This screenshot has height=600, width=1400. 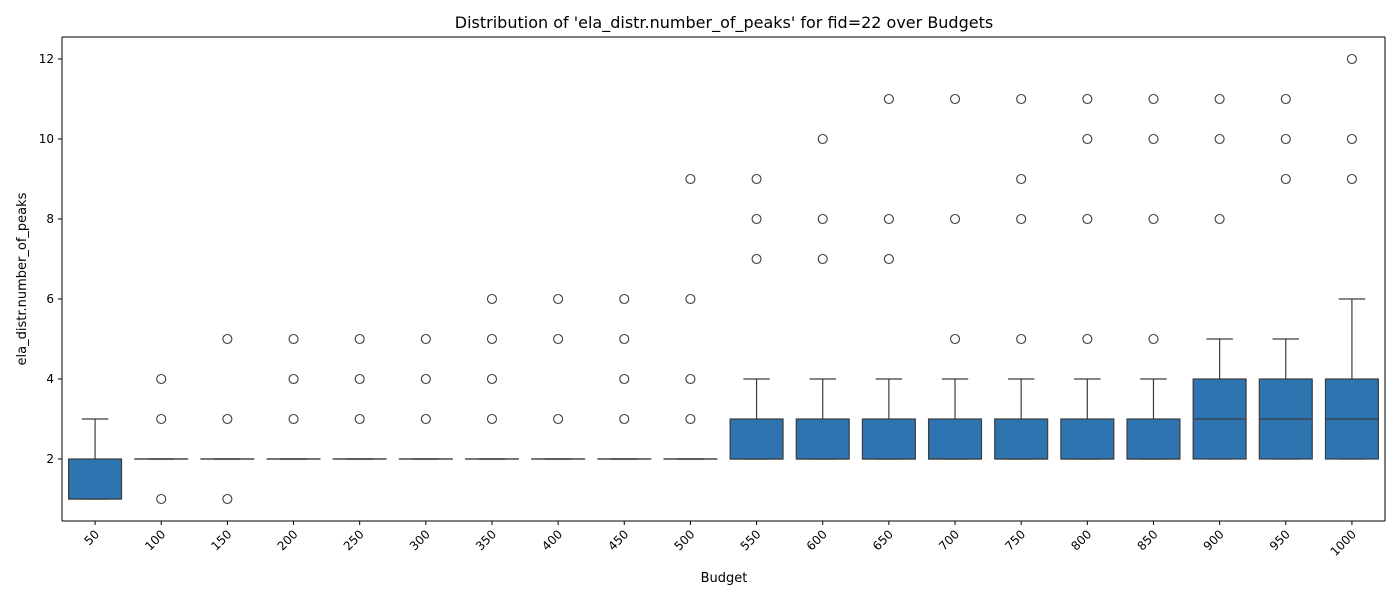 What do you see at coordinates (221, 540) in the screenshot?
I see `x-tick-label: 150` at bounding box center [221, 540].